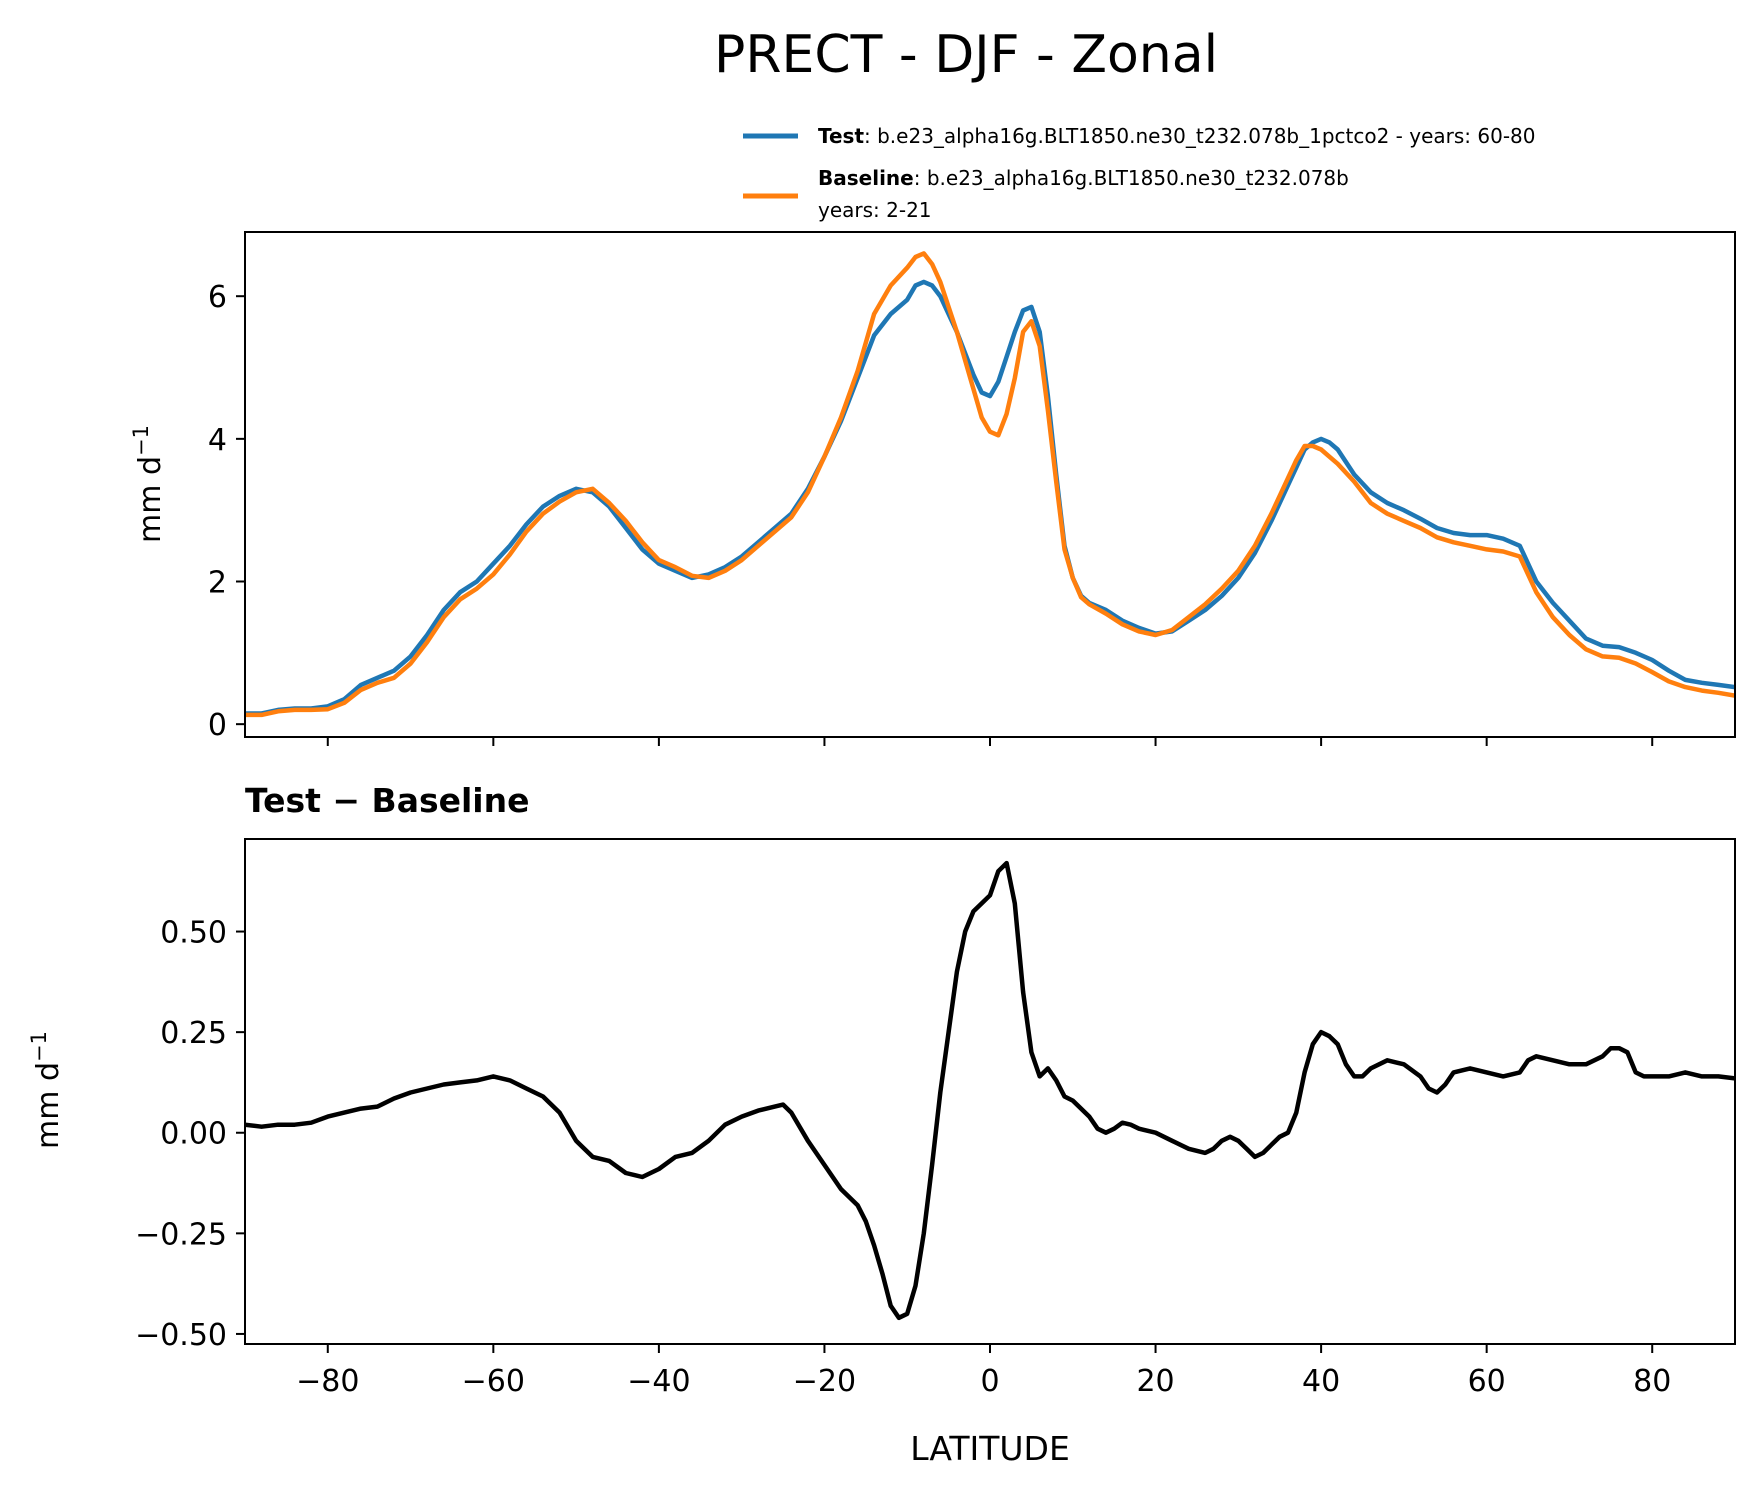 The height and width of the screenshot is (1496, 1761). I want to click on bottom-y-ticks: −0.50 −0.25 0.00 0.25 0.50, so click(190, 1134).